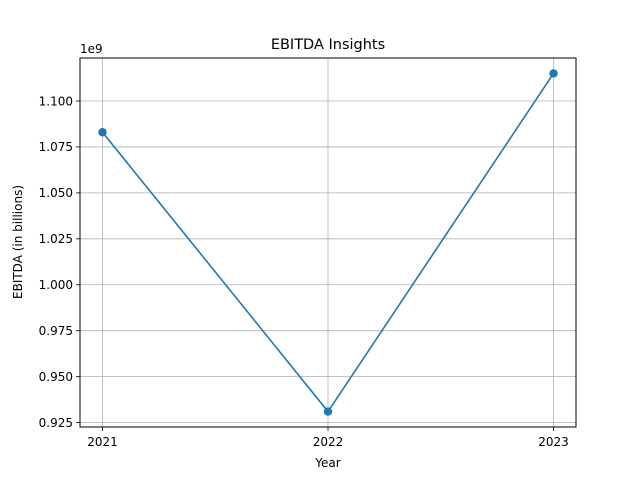  What do you see at coordinates (328, 45) in the screenshot?
I see `chart-title: EBITDA Insights` at bounding box center [328, 45].